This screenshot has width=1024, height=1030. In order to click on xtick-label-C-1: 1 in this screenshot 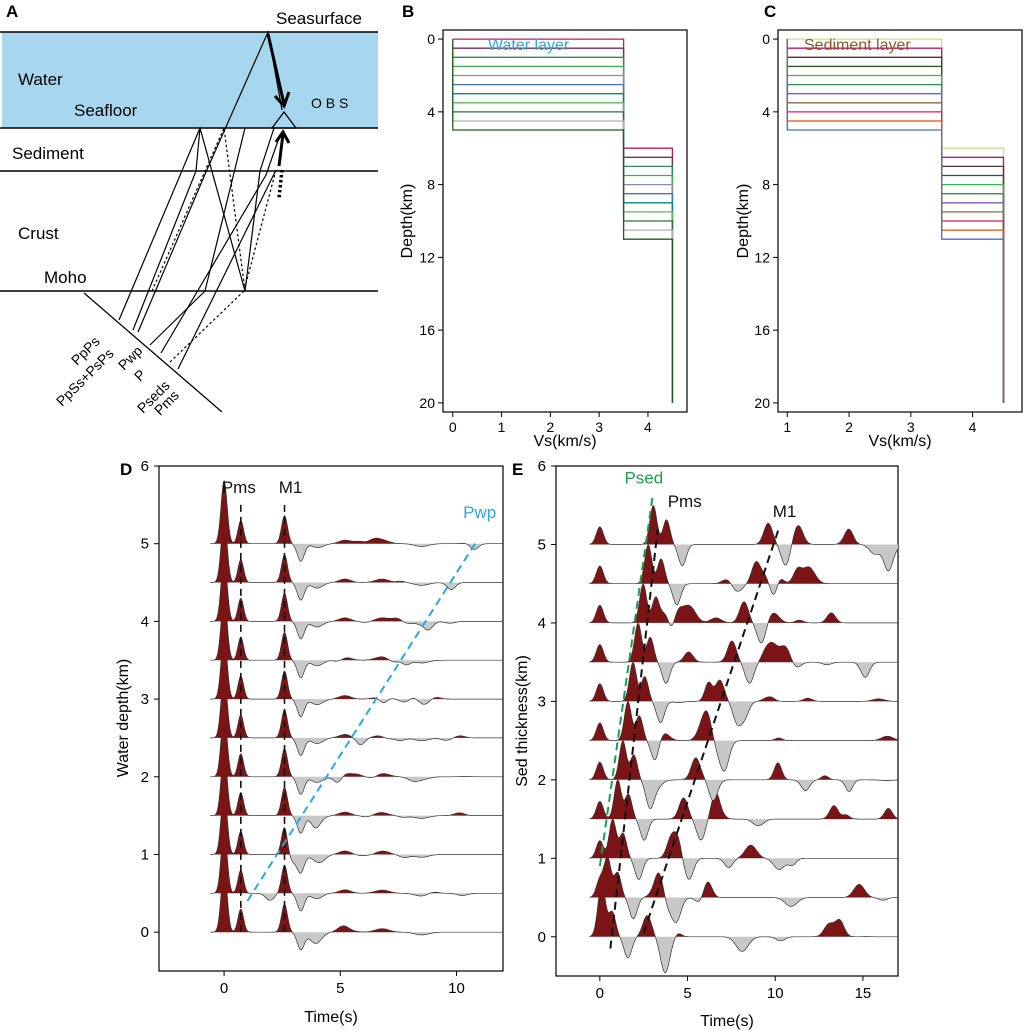, I will do `click(787, 427)`.